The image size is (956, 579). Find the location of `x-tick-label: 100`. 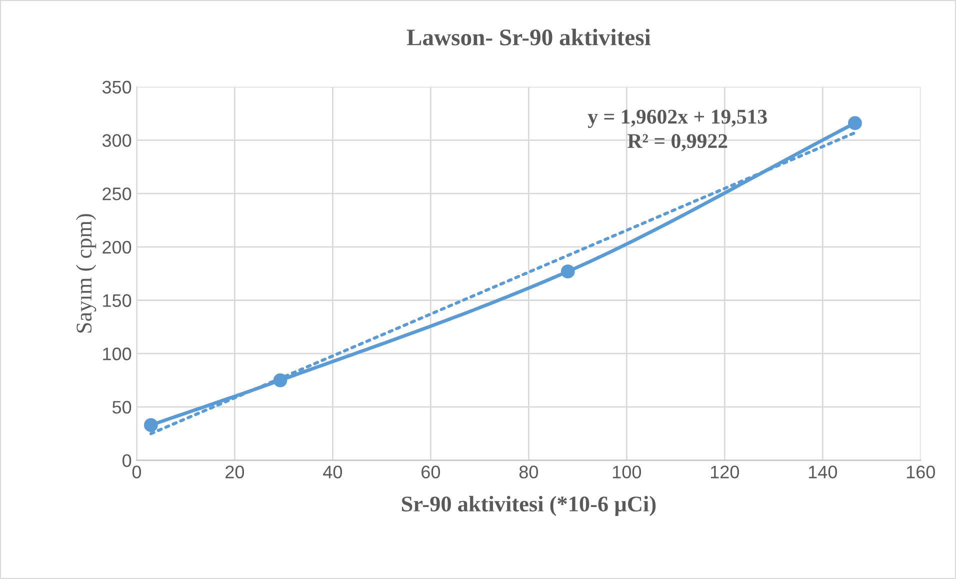

x-tick-label: 100 is located at coordinates (627, 472).